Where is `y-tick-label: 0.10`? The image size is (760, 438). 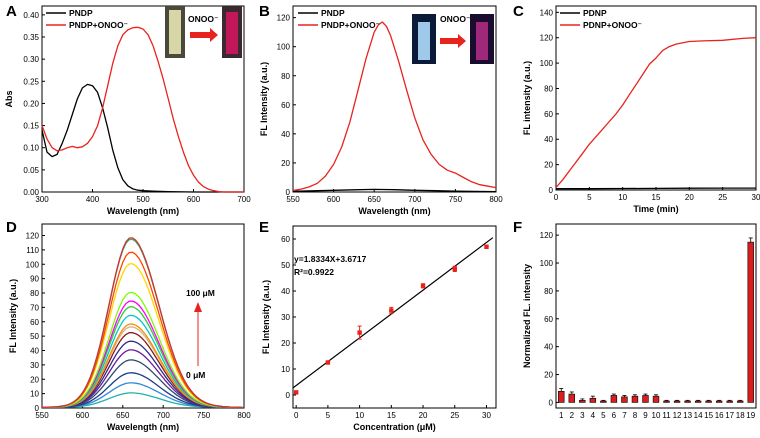 y-tick-label: 0.10 is located at coordinates (31, 148).